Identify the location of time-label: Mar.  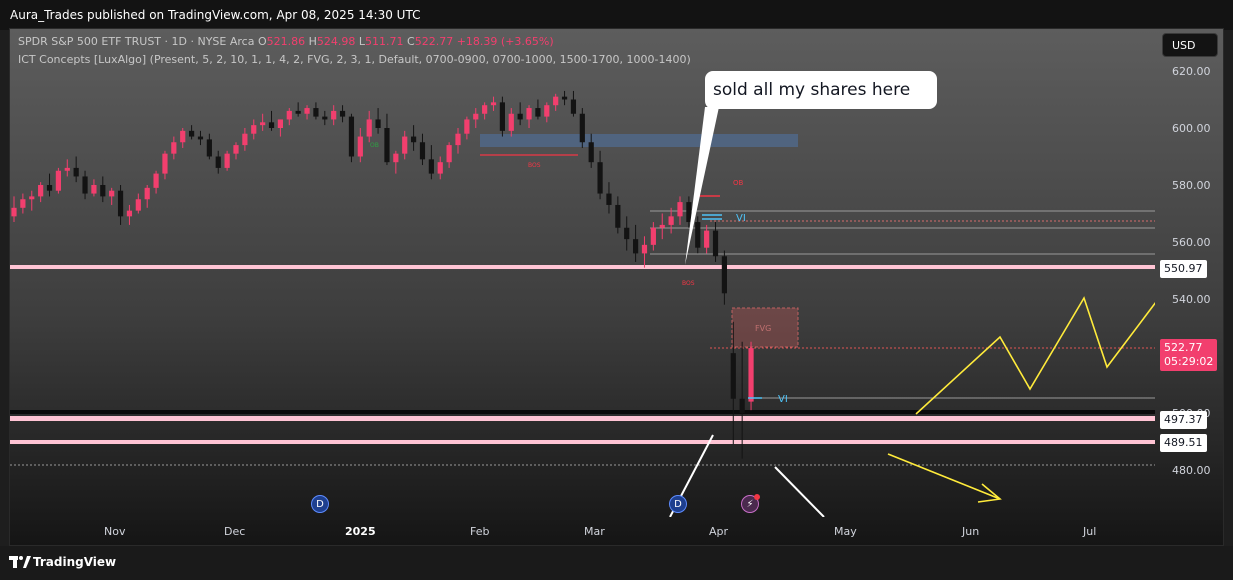
(594, 531).